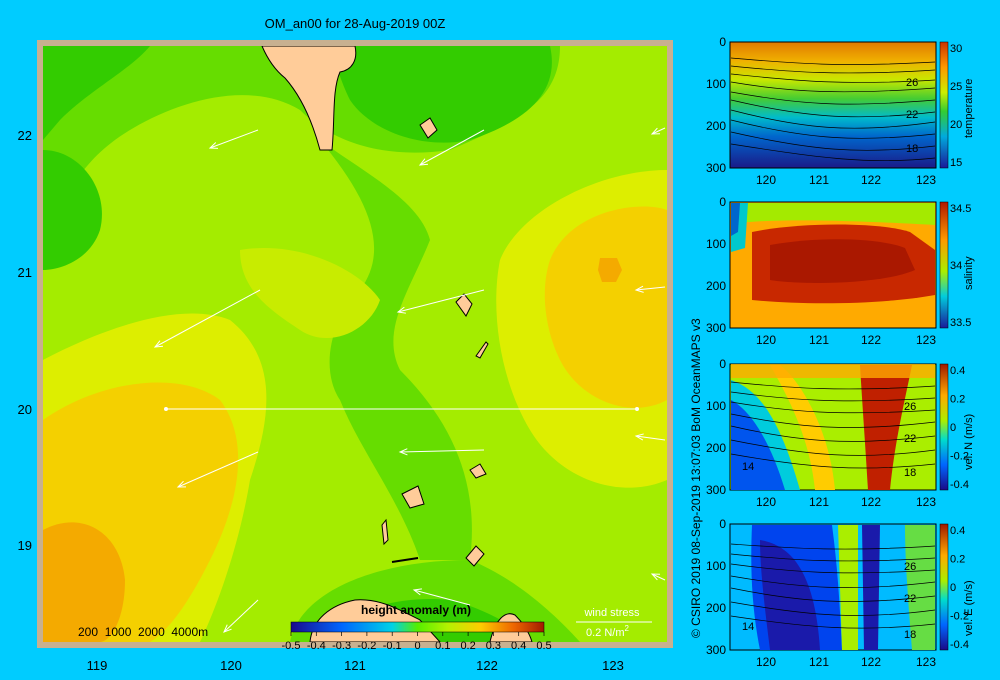  Describe the element at coordinates (97, 665) in the screenshot. I see `map-x-tick: 119` at that location.